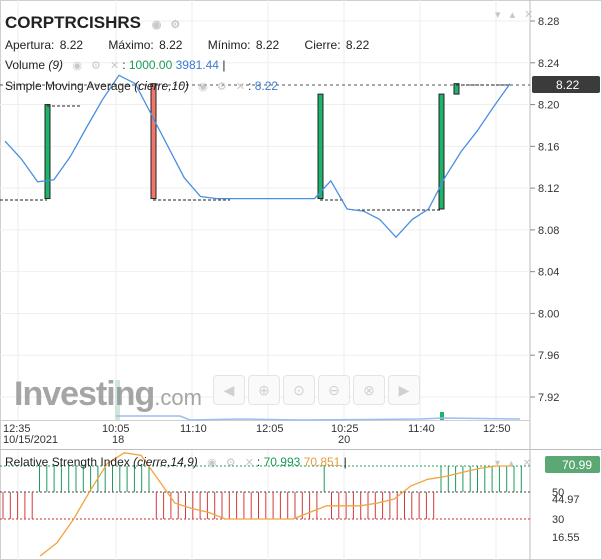  I want to click on open-value: 8.22, so click(71, 45).